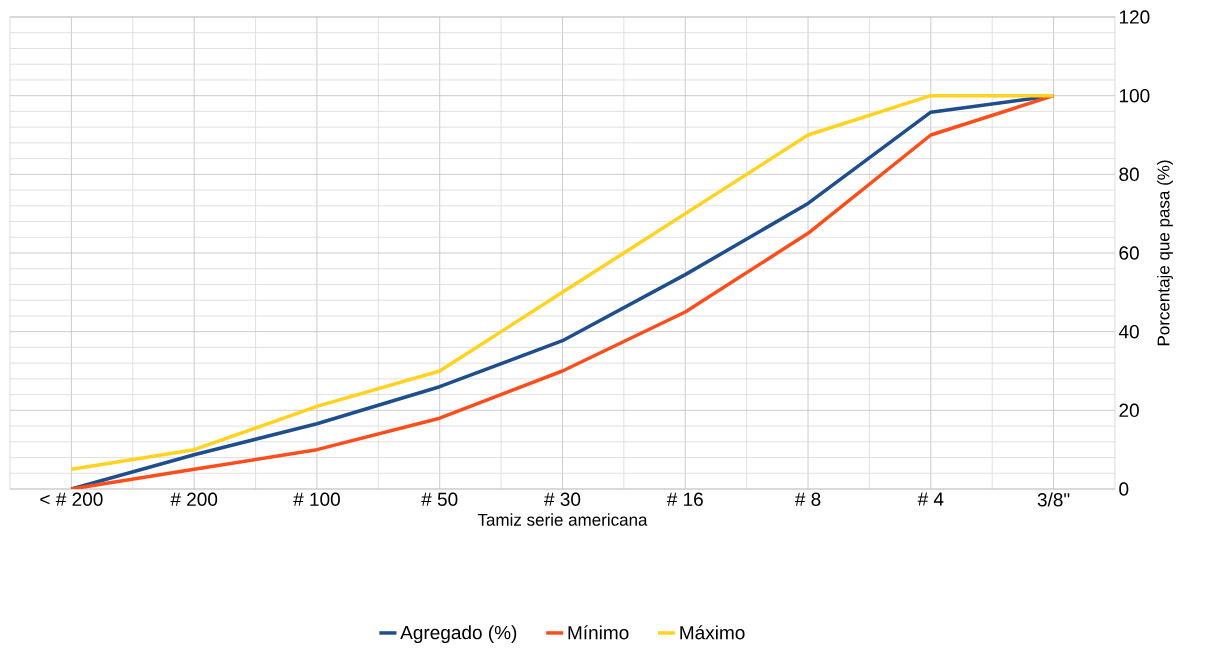 This screenshot has height=648, width=1225. I want to click on y-axis-title: Porcentaje que pasa (%), so click(1165, 253).